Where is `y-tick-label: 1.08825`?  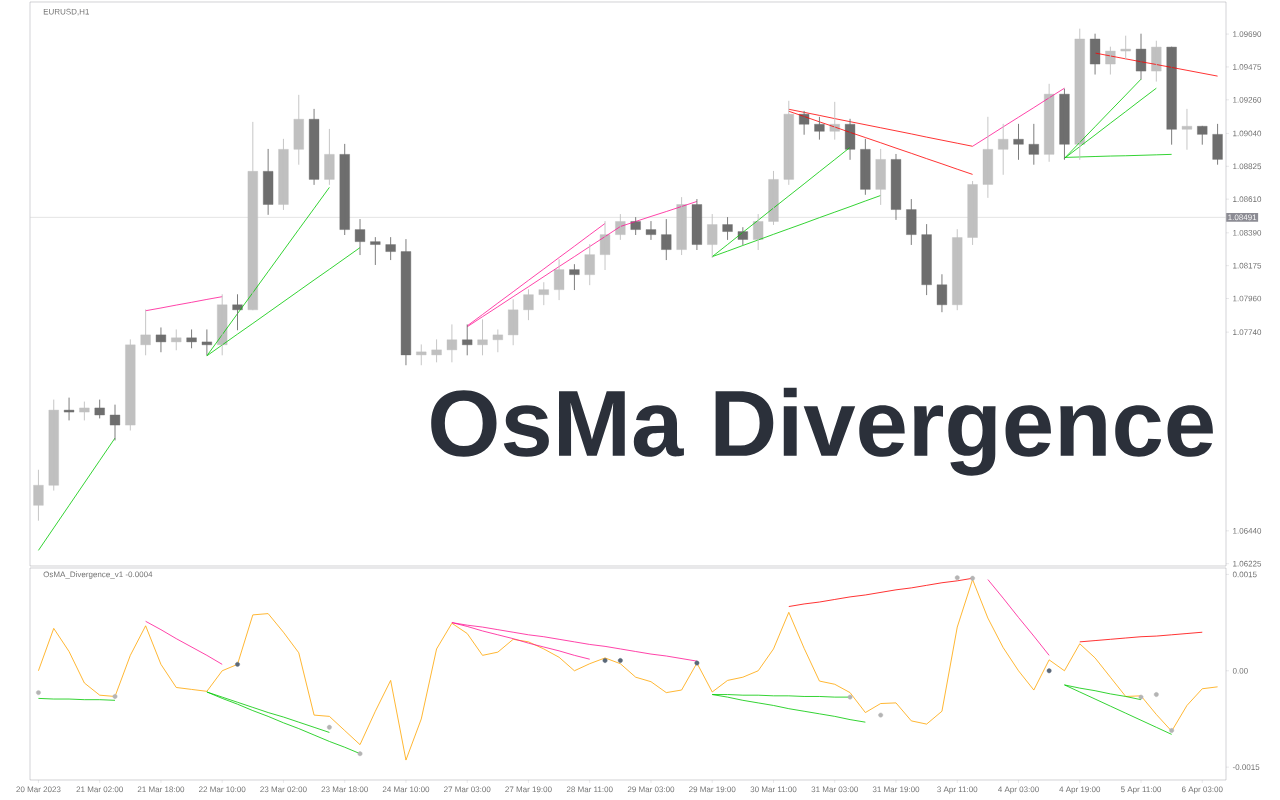
y-tick-label: 1.08825 is located at coordinates (1247, 166).